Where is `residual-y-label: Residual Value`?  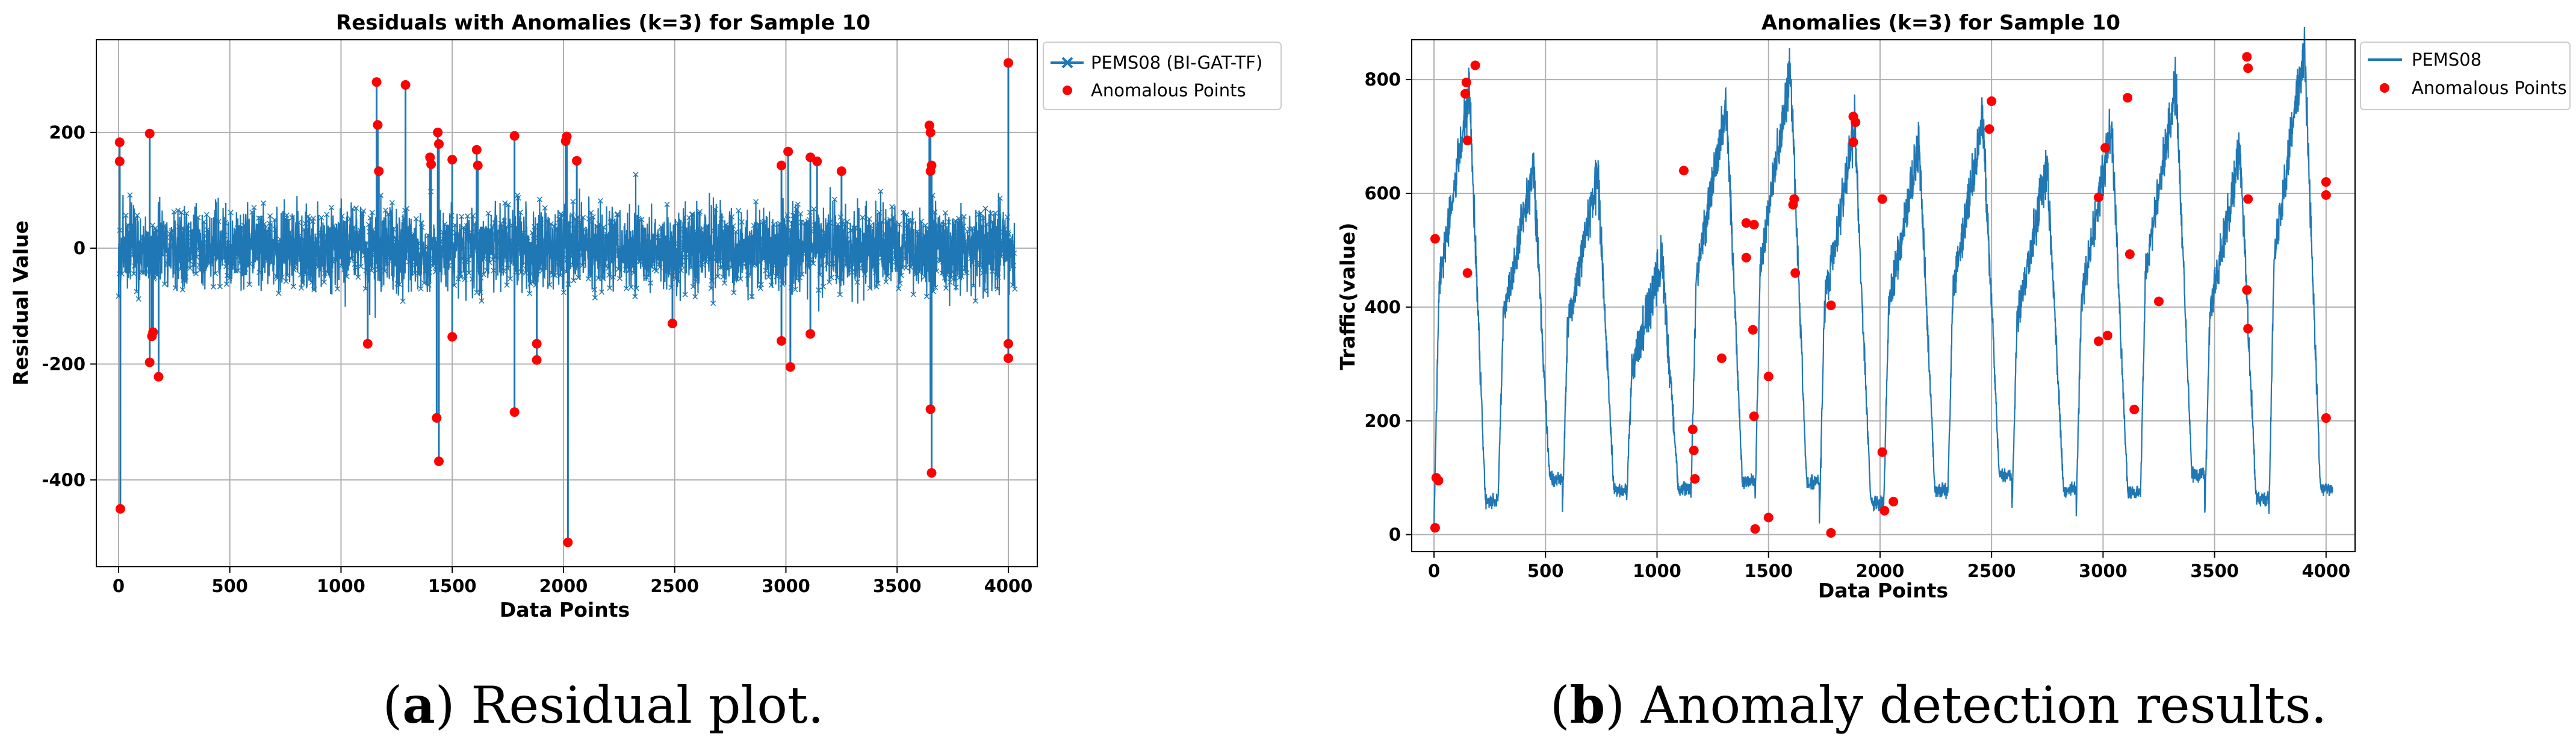 residual-y-label: Residual Value is located at coordinates (21, 302).